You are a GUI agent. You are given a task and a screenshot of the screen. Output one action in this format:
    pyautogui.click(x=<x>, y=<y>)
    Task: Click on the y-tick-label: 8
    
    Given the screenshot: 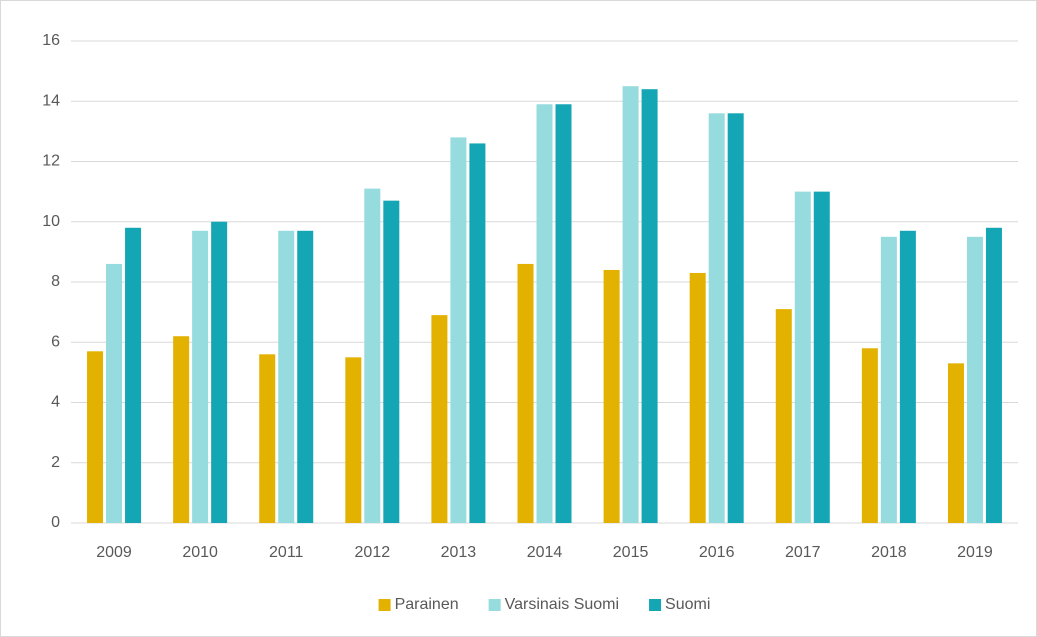 What is the action you would take?
    pyautogui.click(x=55, y=281)
    